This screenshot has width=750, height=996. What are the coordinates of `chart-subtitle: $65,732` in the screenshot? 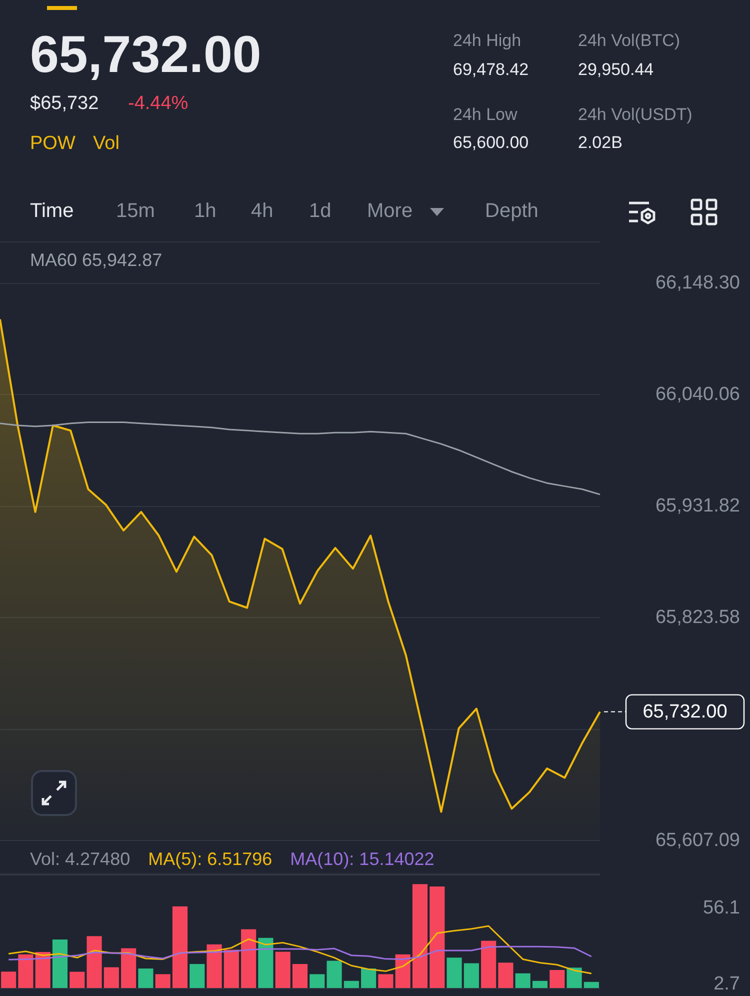 It's located at (64, 103).